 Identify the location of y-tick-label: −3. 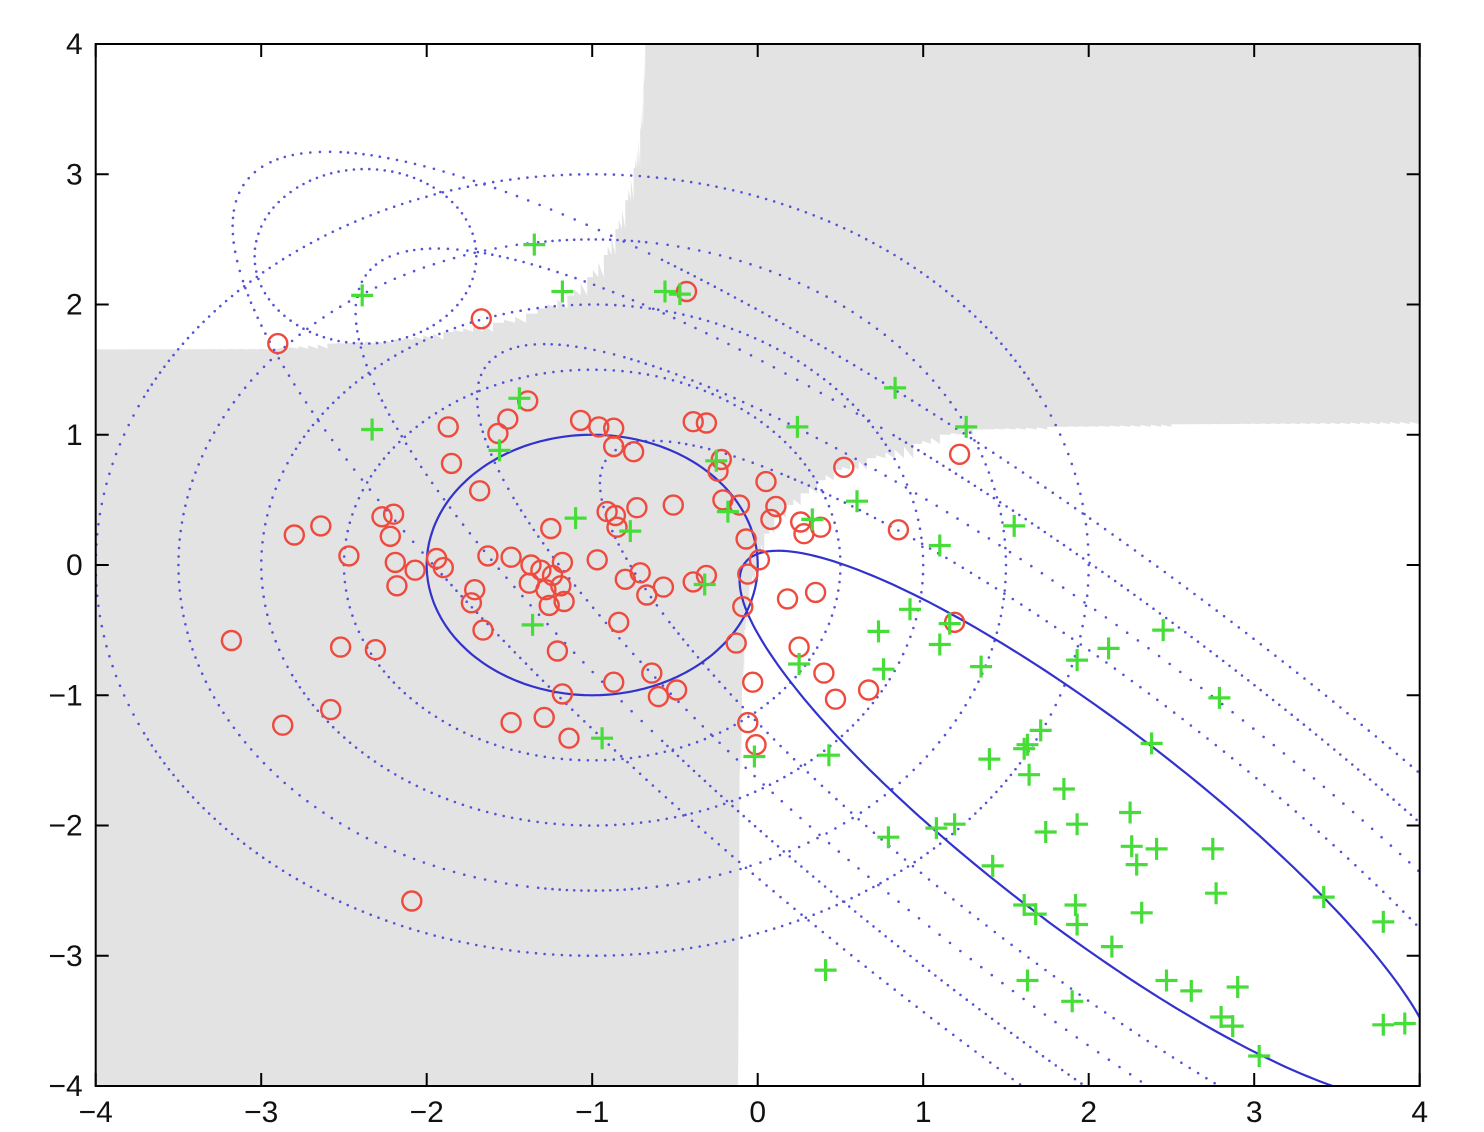
(65, 956).